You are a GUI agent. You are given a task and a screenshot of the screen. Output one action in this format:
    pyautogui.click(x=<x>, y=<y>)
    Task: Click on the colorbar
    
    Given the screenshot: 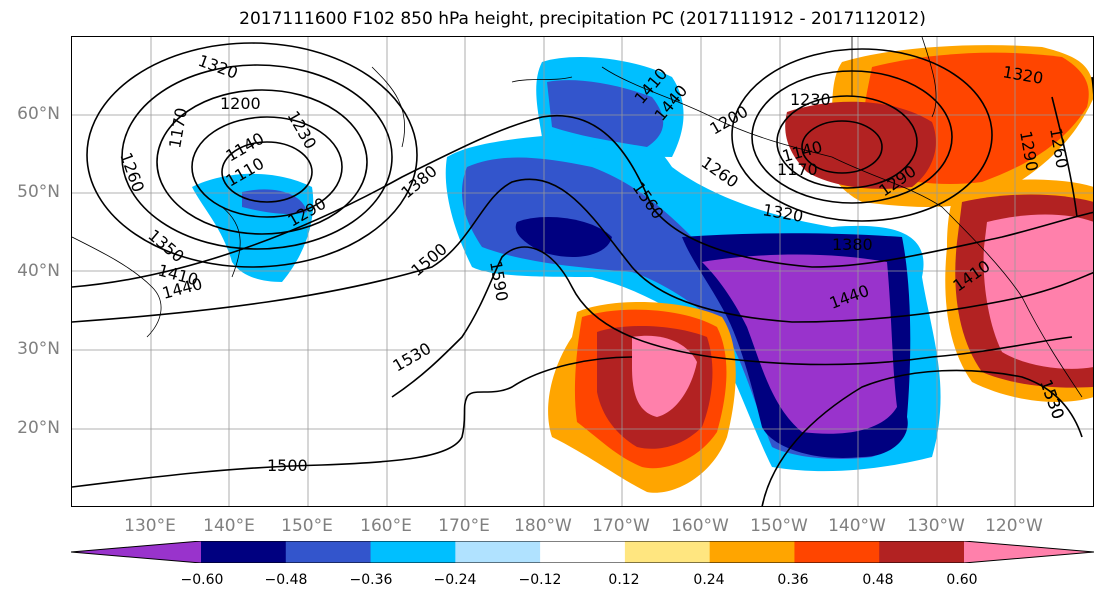 What is the action you would take?
    pyautogui.click(x=582, y=552)
    